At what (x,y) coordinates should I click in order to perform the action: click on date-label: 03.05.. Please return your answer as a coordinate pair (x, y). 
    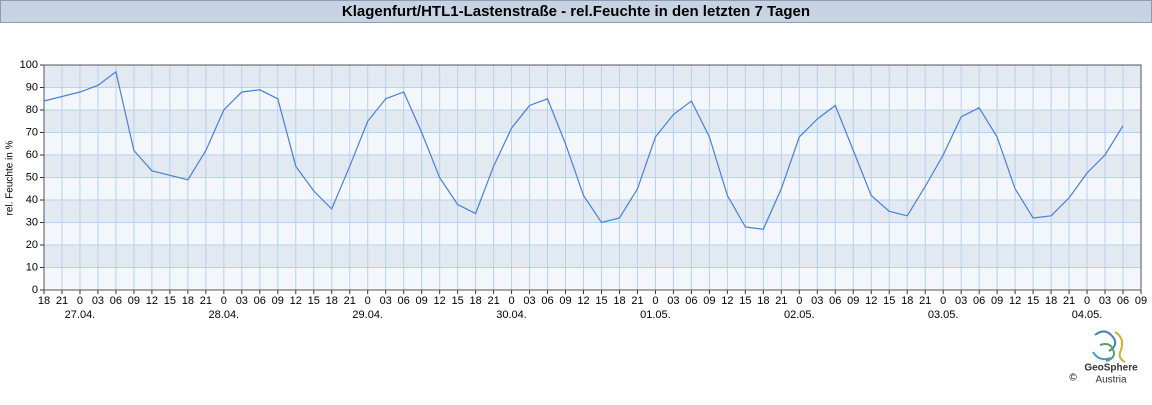
    Looking at the image, I should click on (943, 315).